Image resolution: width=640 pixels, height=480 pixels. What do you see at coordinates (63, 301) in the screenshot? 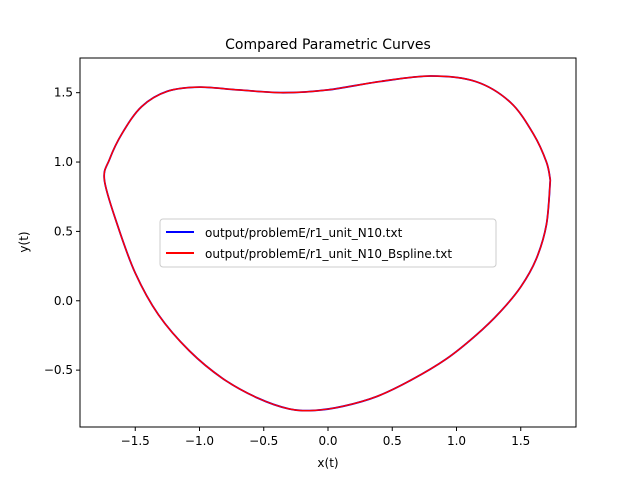
I see `y-tick-label: 0.0` at bounding box center [63, 301].